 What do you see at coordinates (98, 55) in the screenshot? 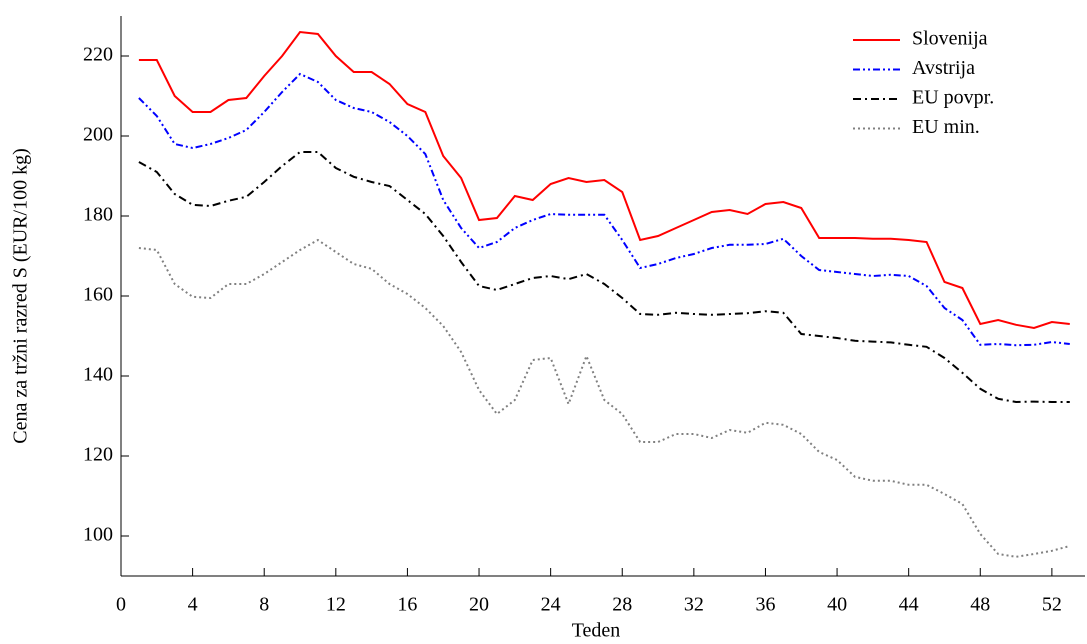
I see `y-tick-label: 220` at bounding box center [98, 55].